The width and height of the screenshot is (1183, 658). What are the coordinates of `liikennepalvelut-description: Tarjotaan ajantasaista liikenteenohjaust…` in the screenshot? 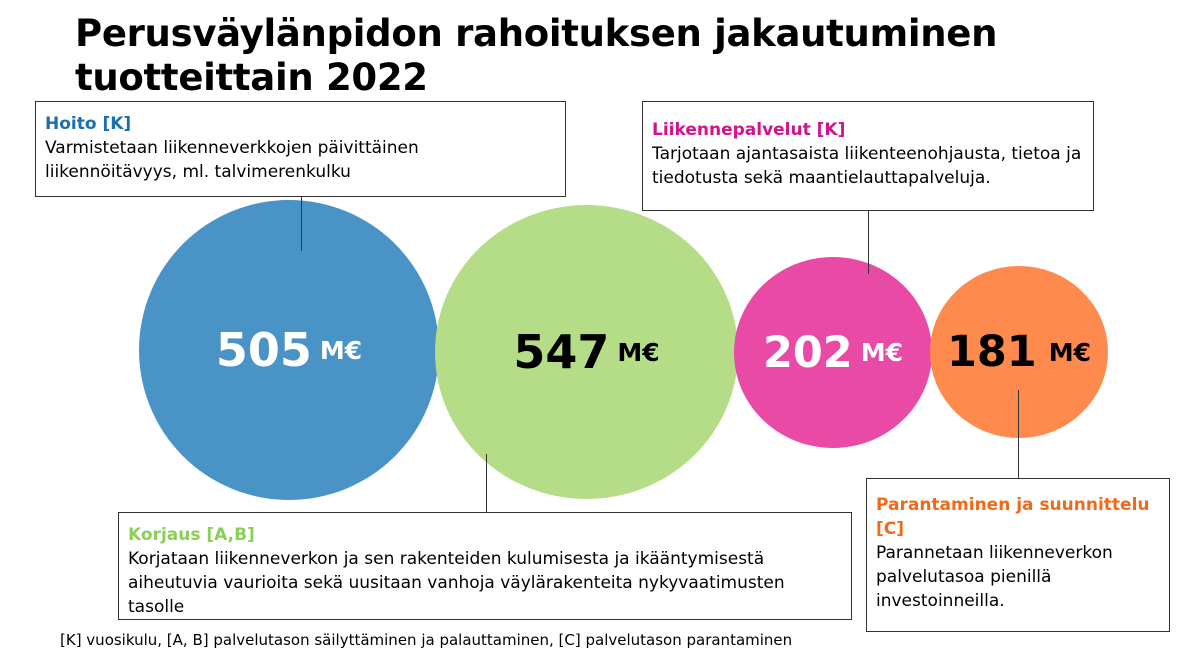 It's located at (867, 166).